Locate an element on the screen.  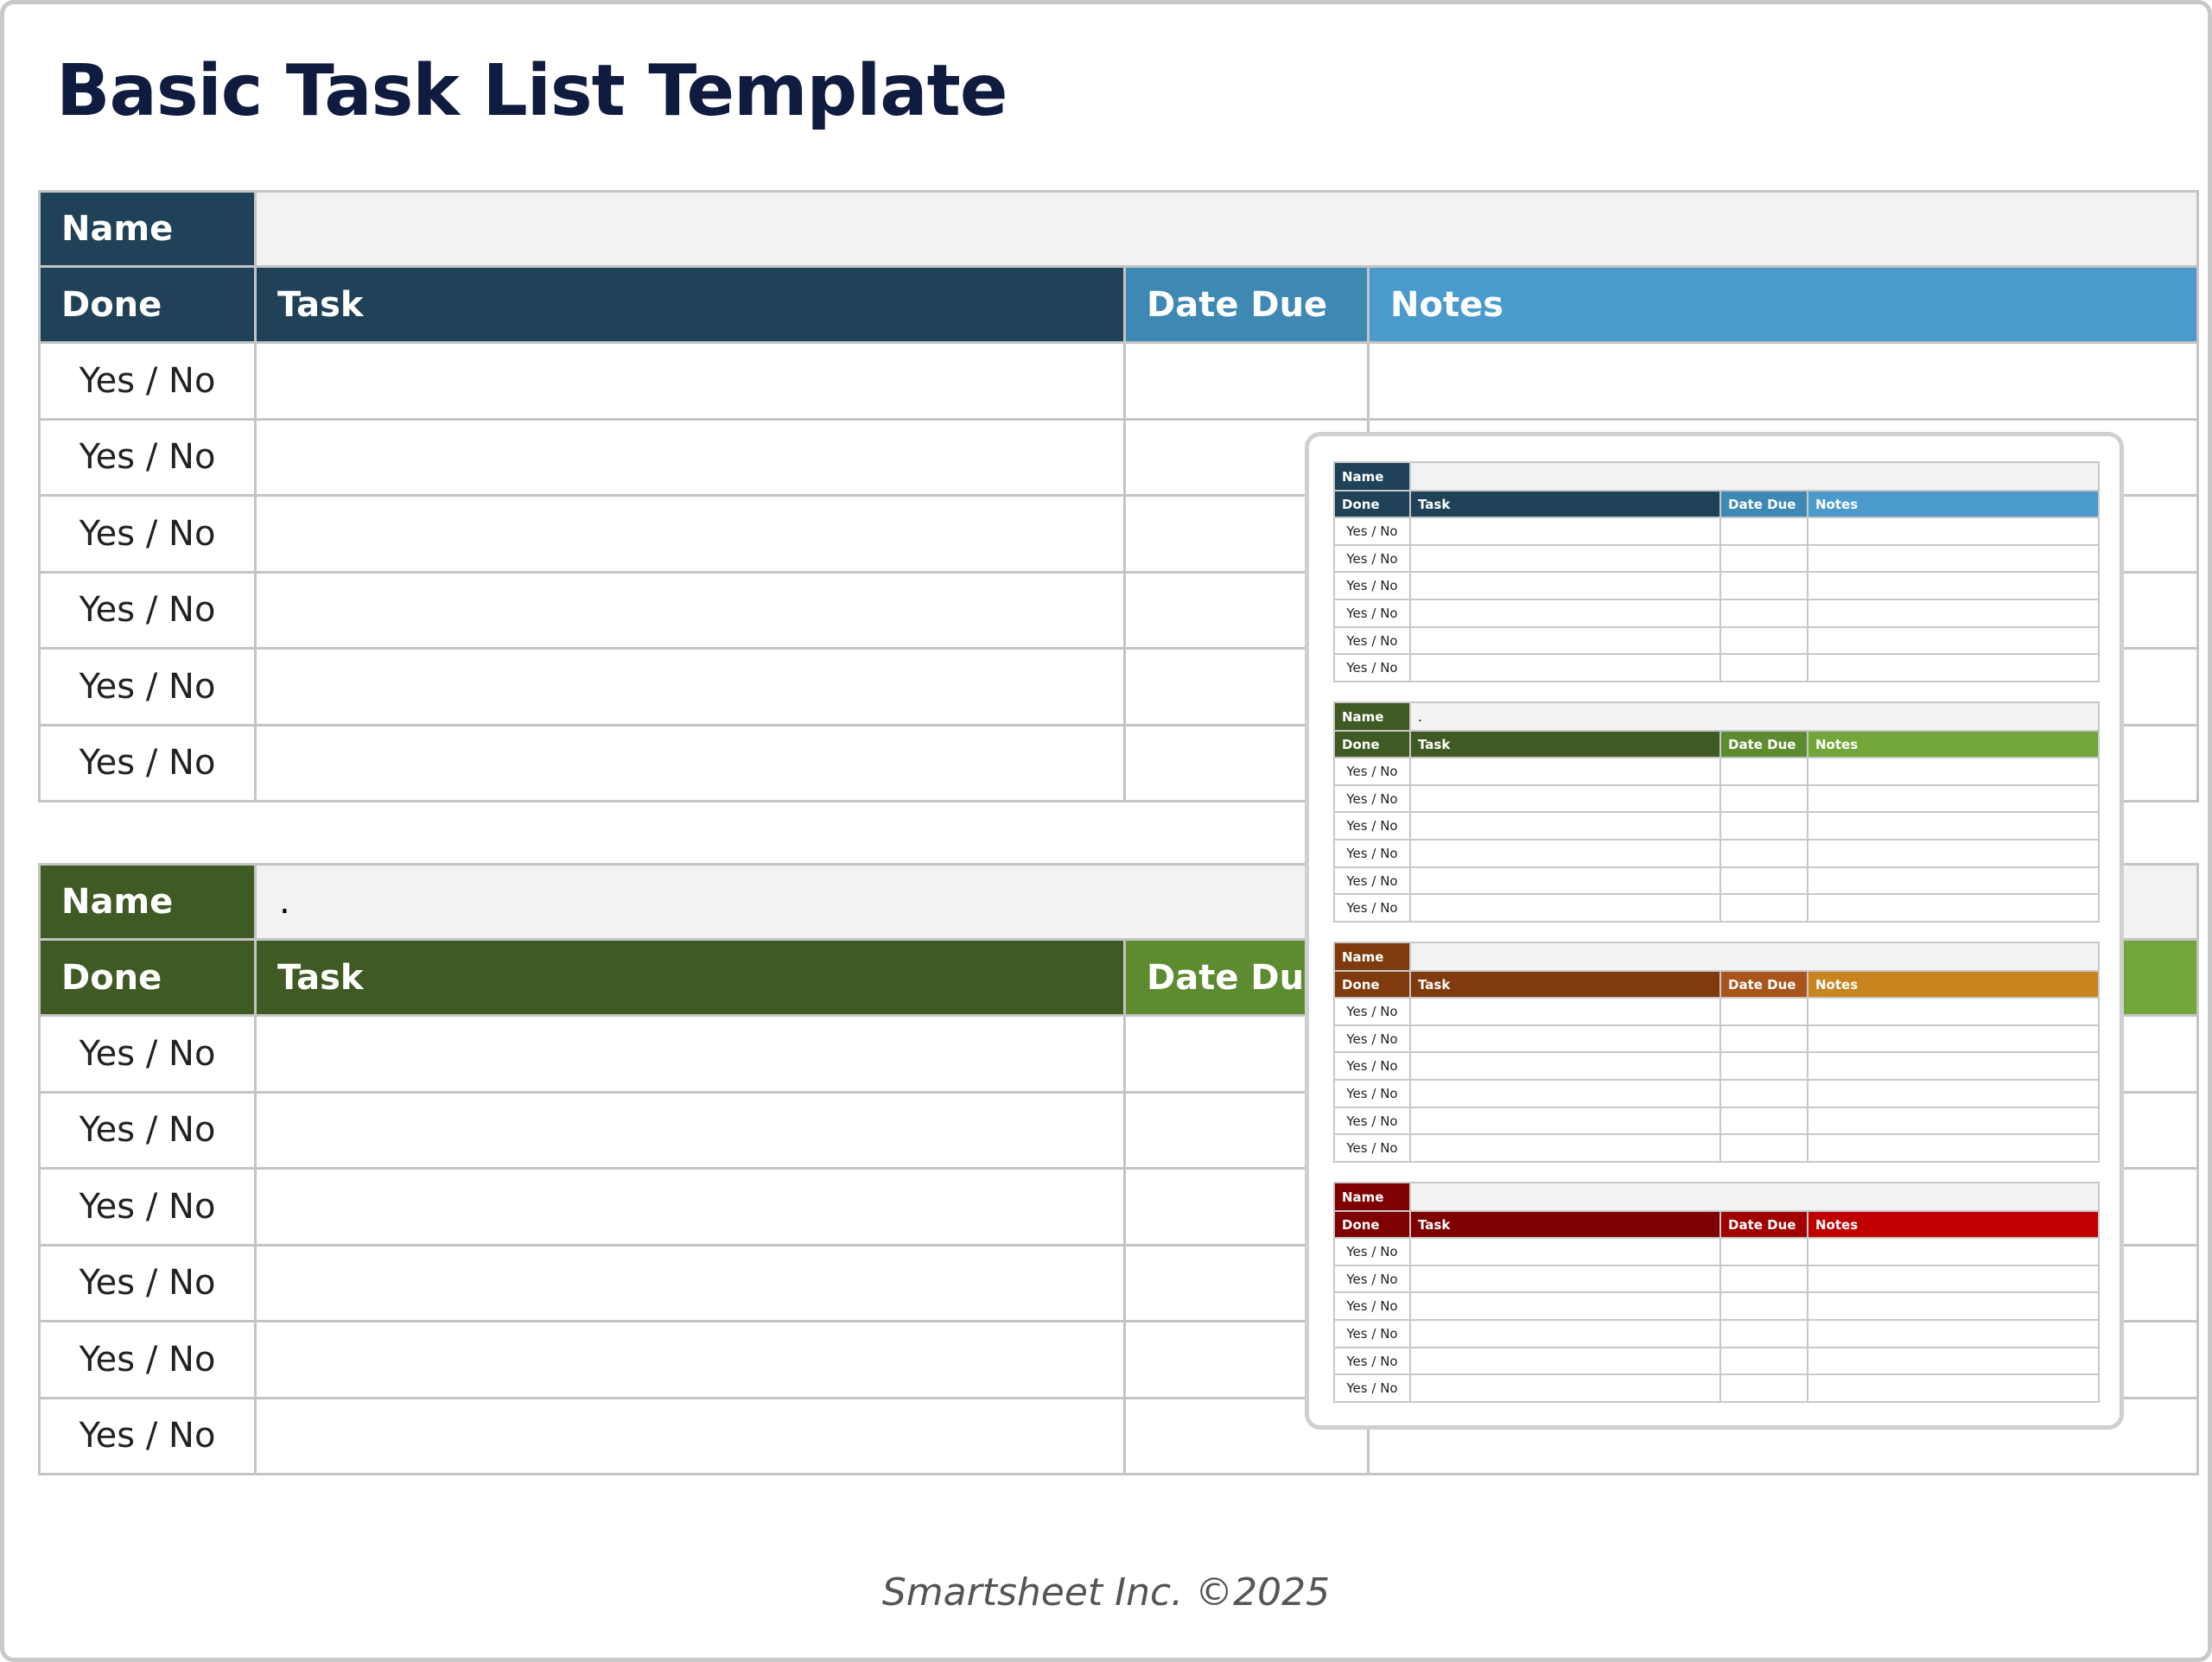
name-field: . is located at coordinates (1754, 716).